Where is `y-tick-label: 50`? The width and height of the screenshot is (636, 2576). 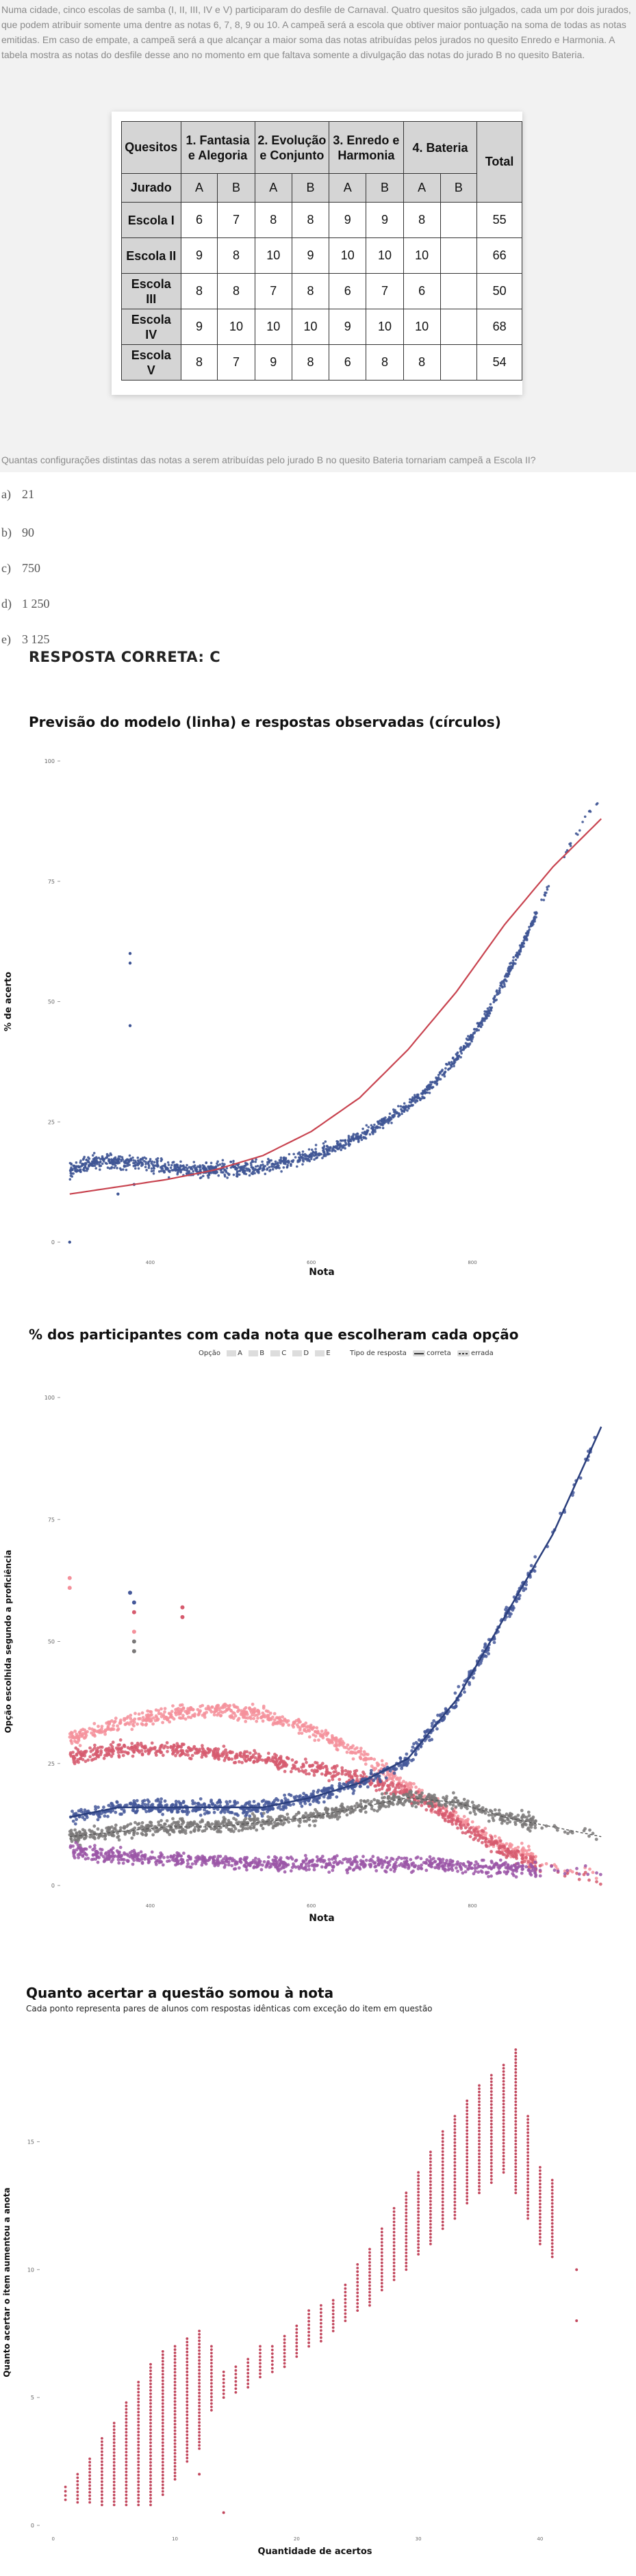 y-tick-label: 50 is located at coordinates (51, 1642).